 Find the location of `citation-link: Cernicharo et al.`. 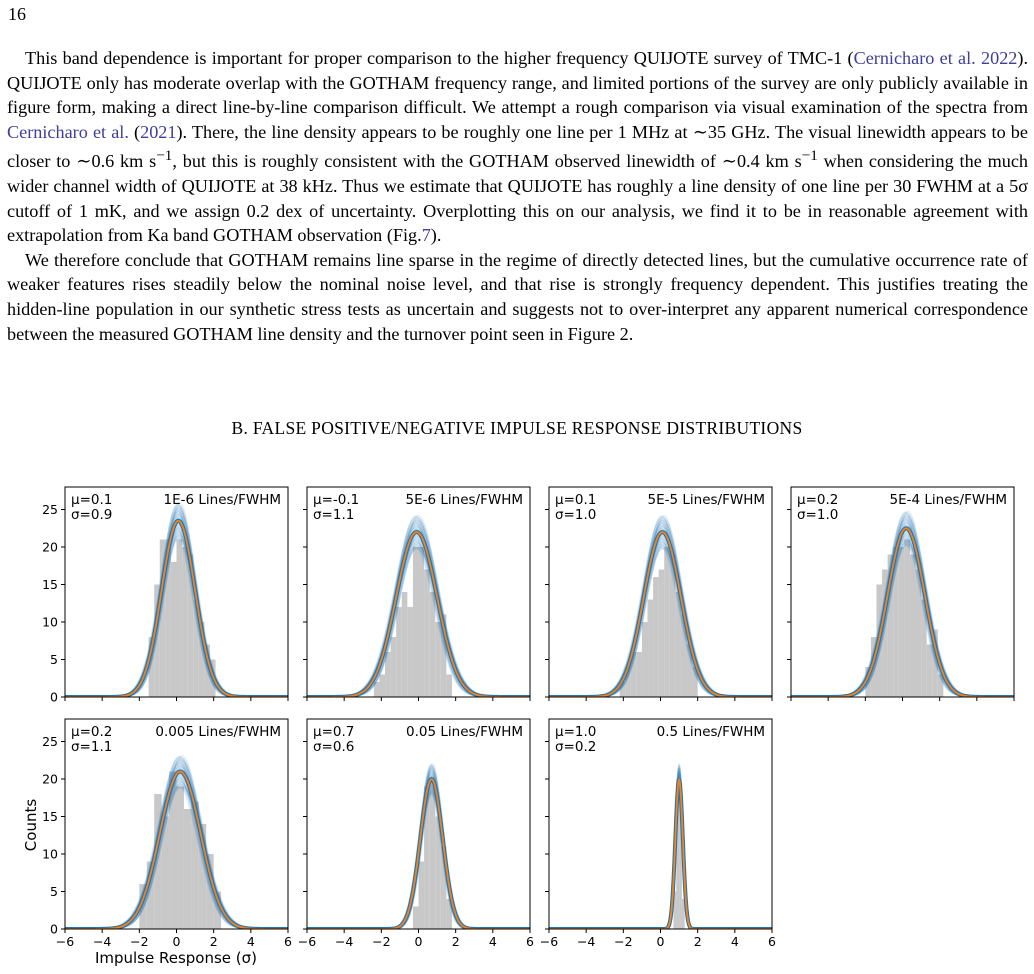

citation-link: Cernicharo et al. is located at coordinates (68, 131).